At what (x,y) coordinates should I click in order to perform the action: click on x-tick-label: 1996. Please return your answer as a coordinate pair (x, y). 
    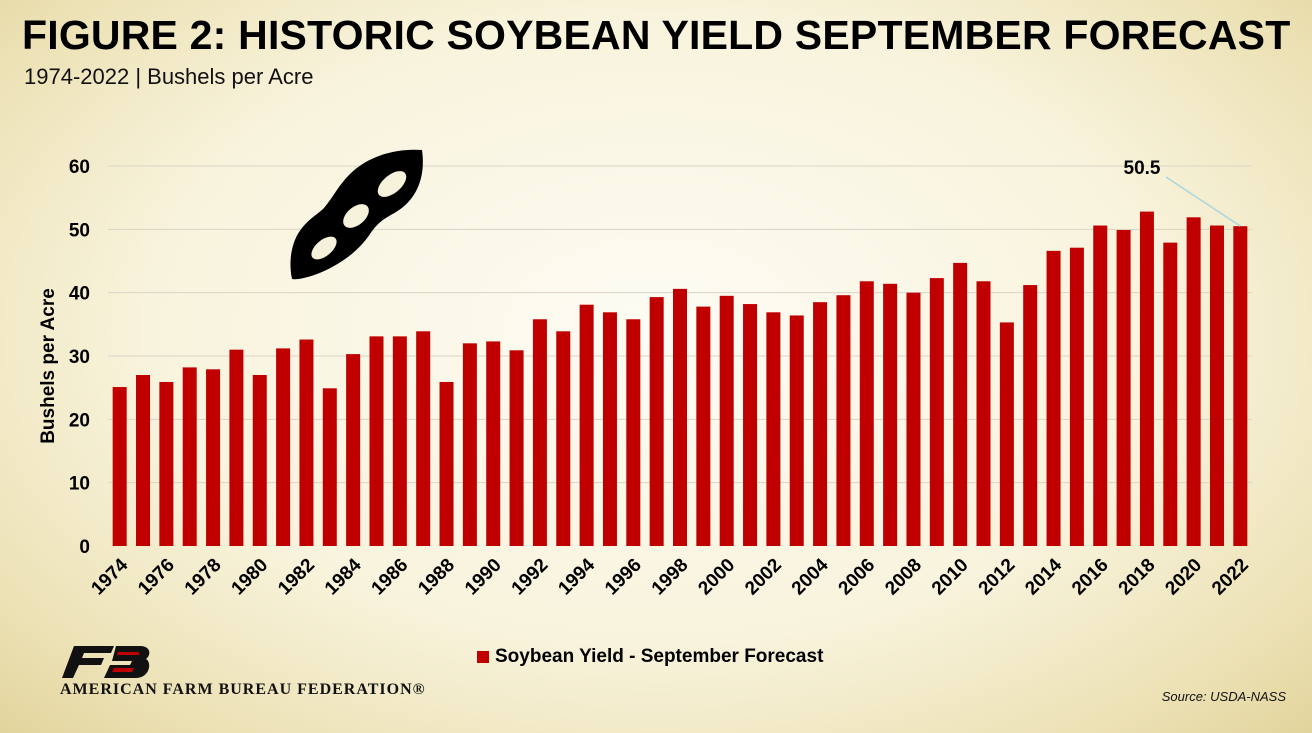
    Looking at the image, I should click on (623, 577).